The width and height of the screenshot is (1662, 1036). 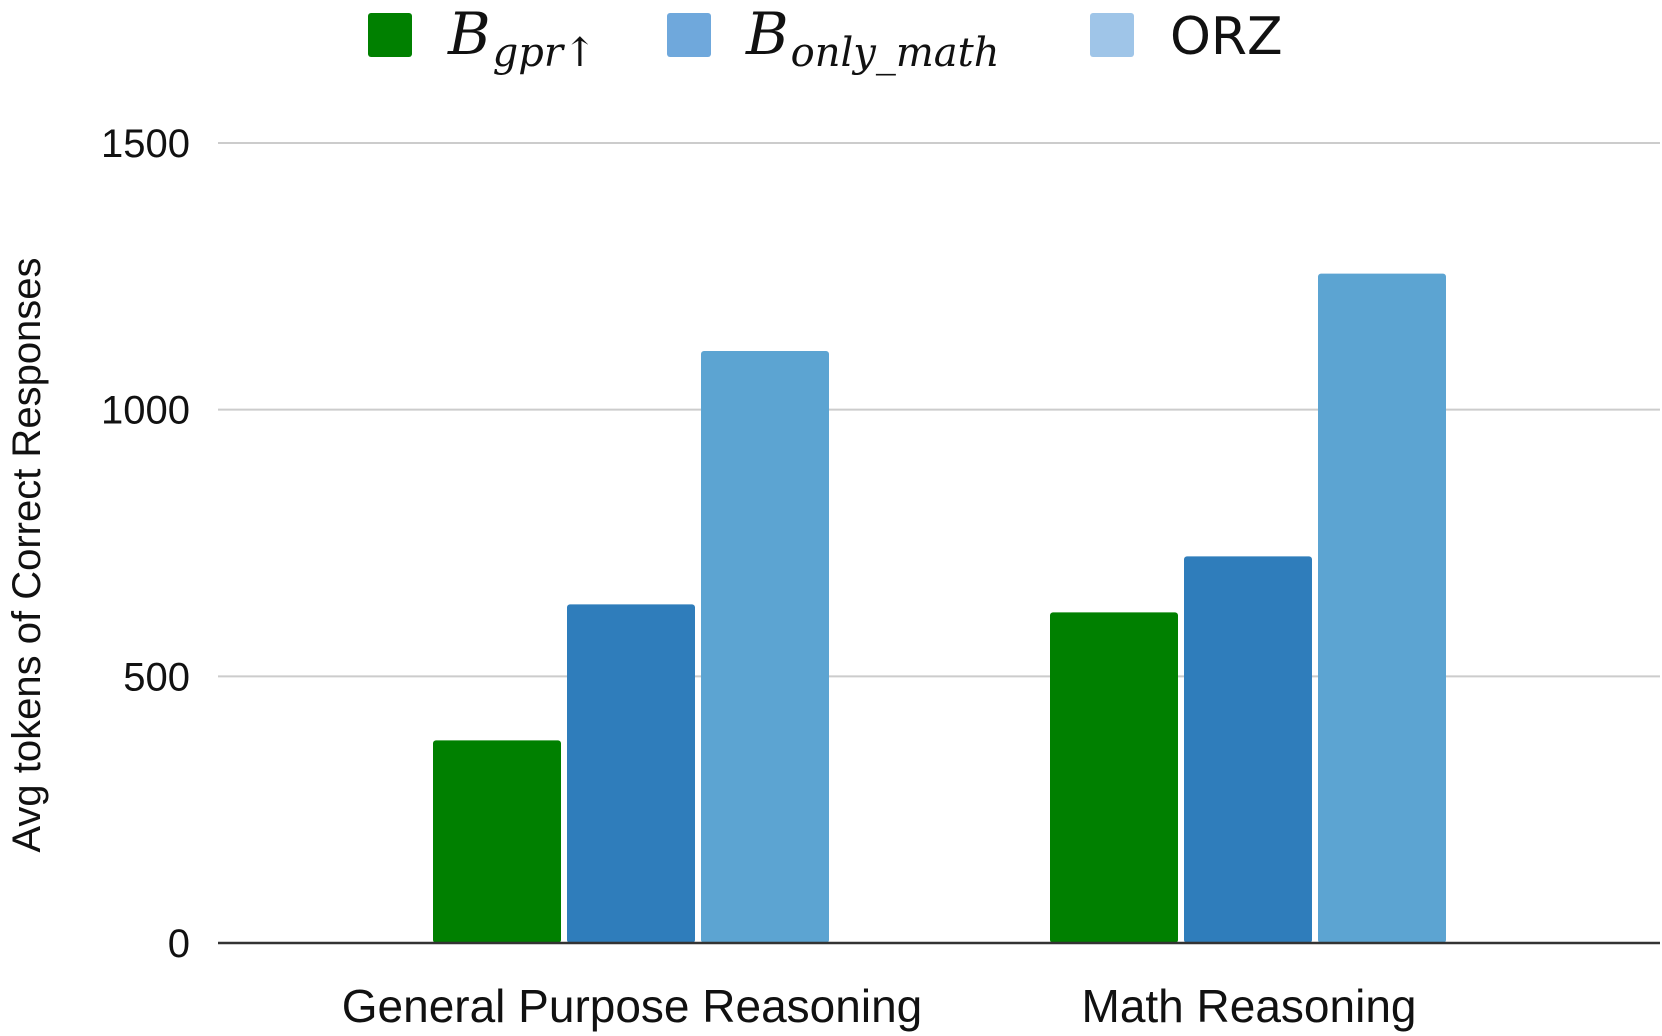 I want to click on legend-label-subscript: only_math, so click(x=895, y=53).